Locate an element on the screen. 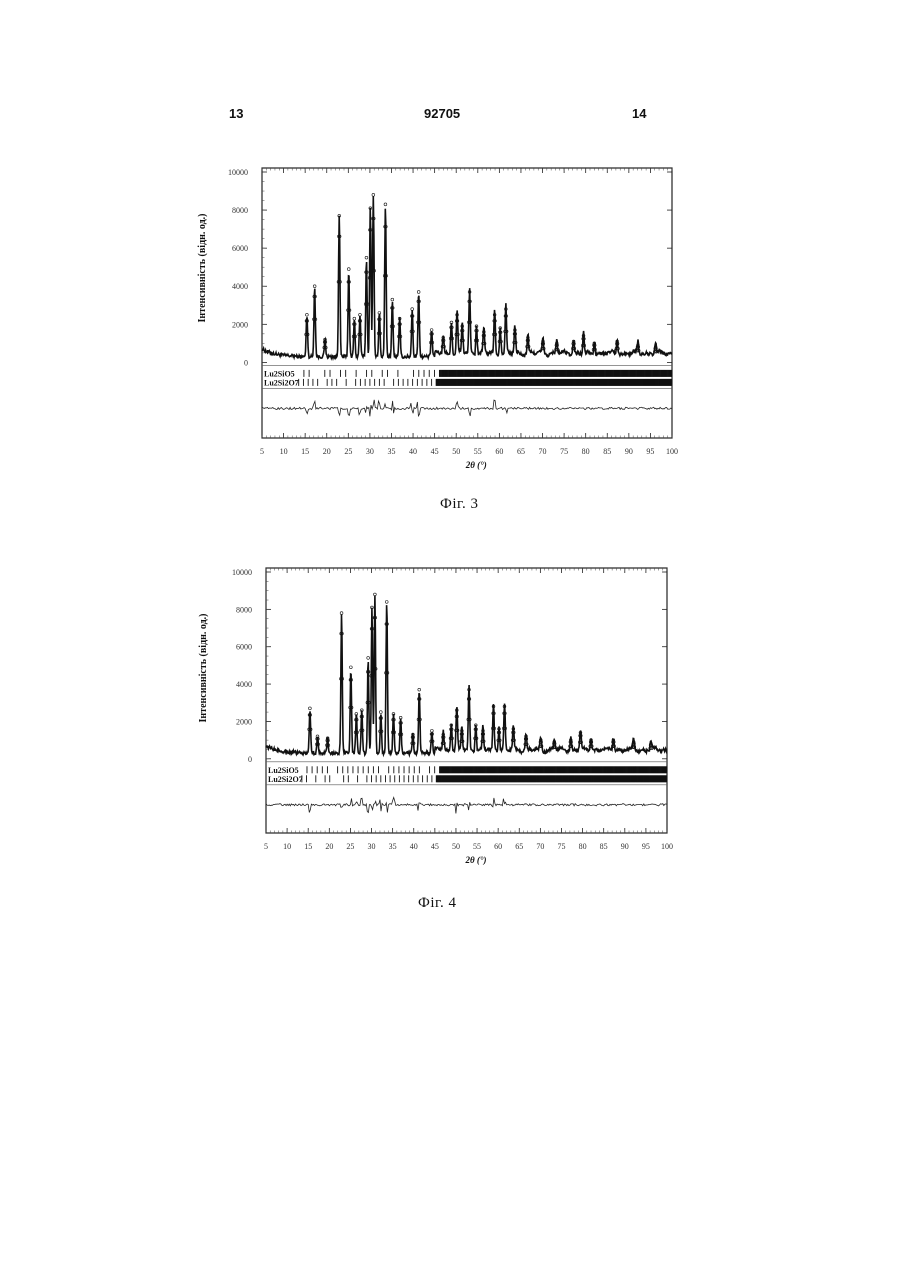 Image resolution: width=901 pixels, height=1273 pixels. right-page-number: 14 is located at coordinates (639, 113).